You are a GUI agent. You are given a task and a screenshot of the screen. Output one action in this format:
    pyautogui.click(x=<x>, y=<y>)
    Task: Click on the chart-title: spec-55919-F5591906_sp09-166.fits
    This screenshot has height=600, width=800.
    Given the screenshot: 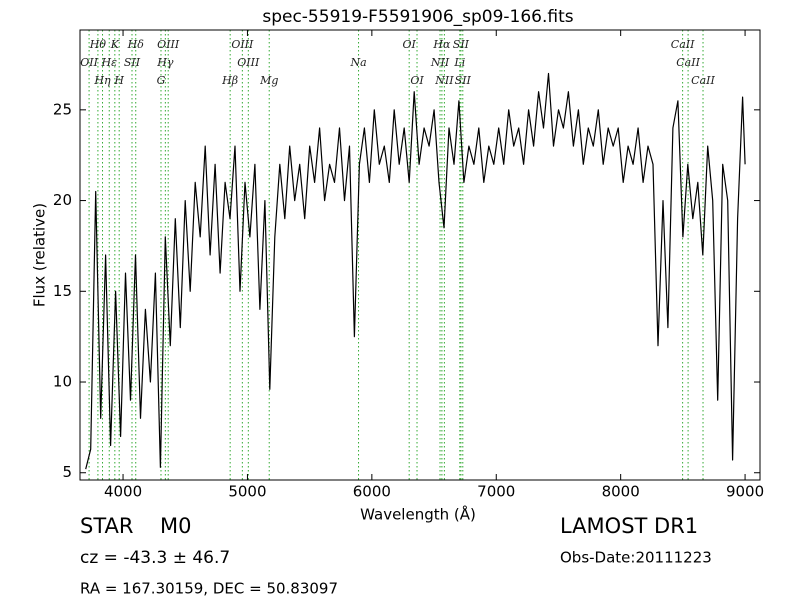 What is the action you would take?
    pyautogui.click(x=417, y=17)
    